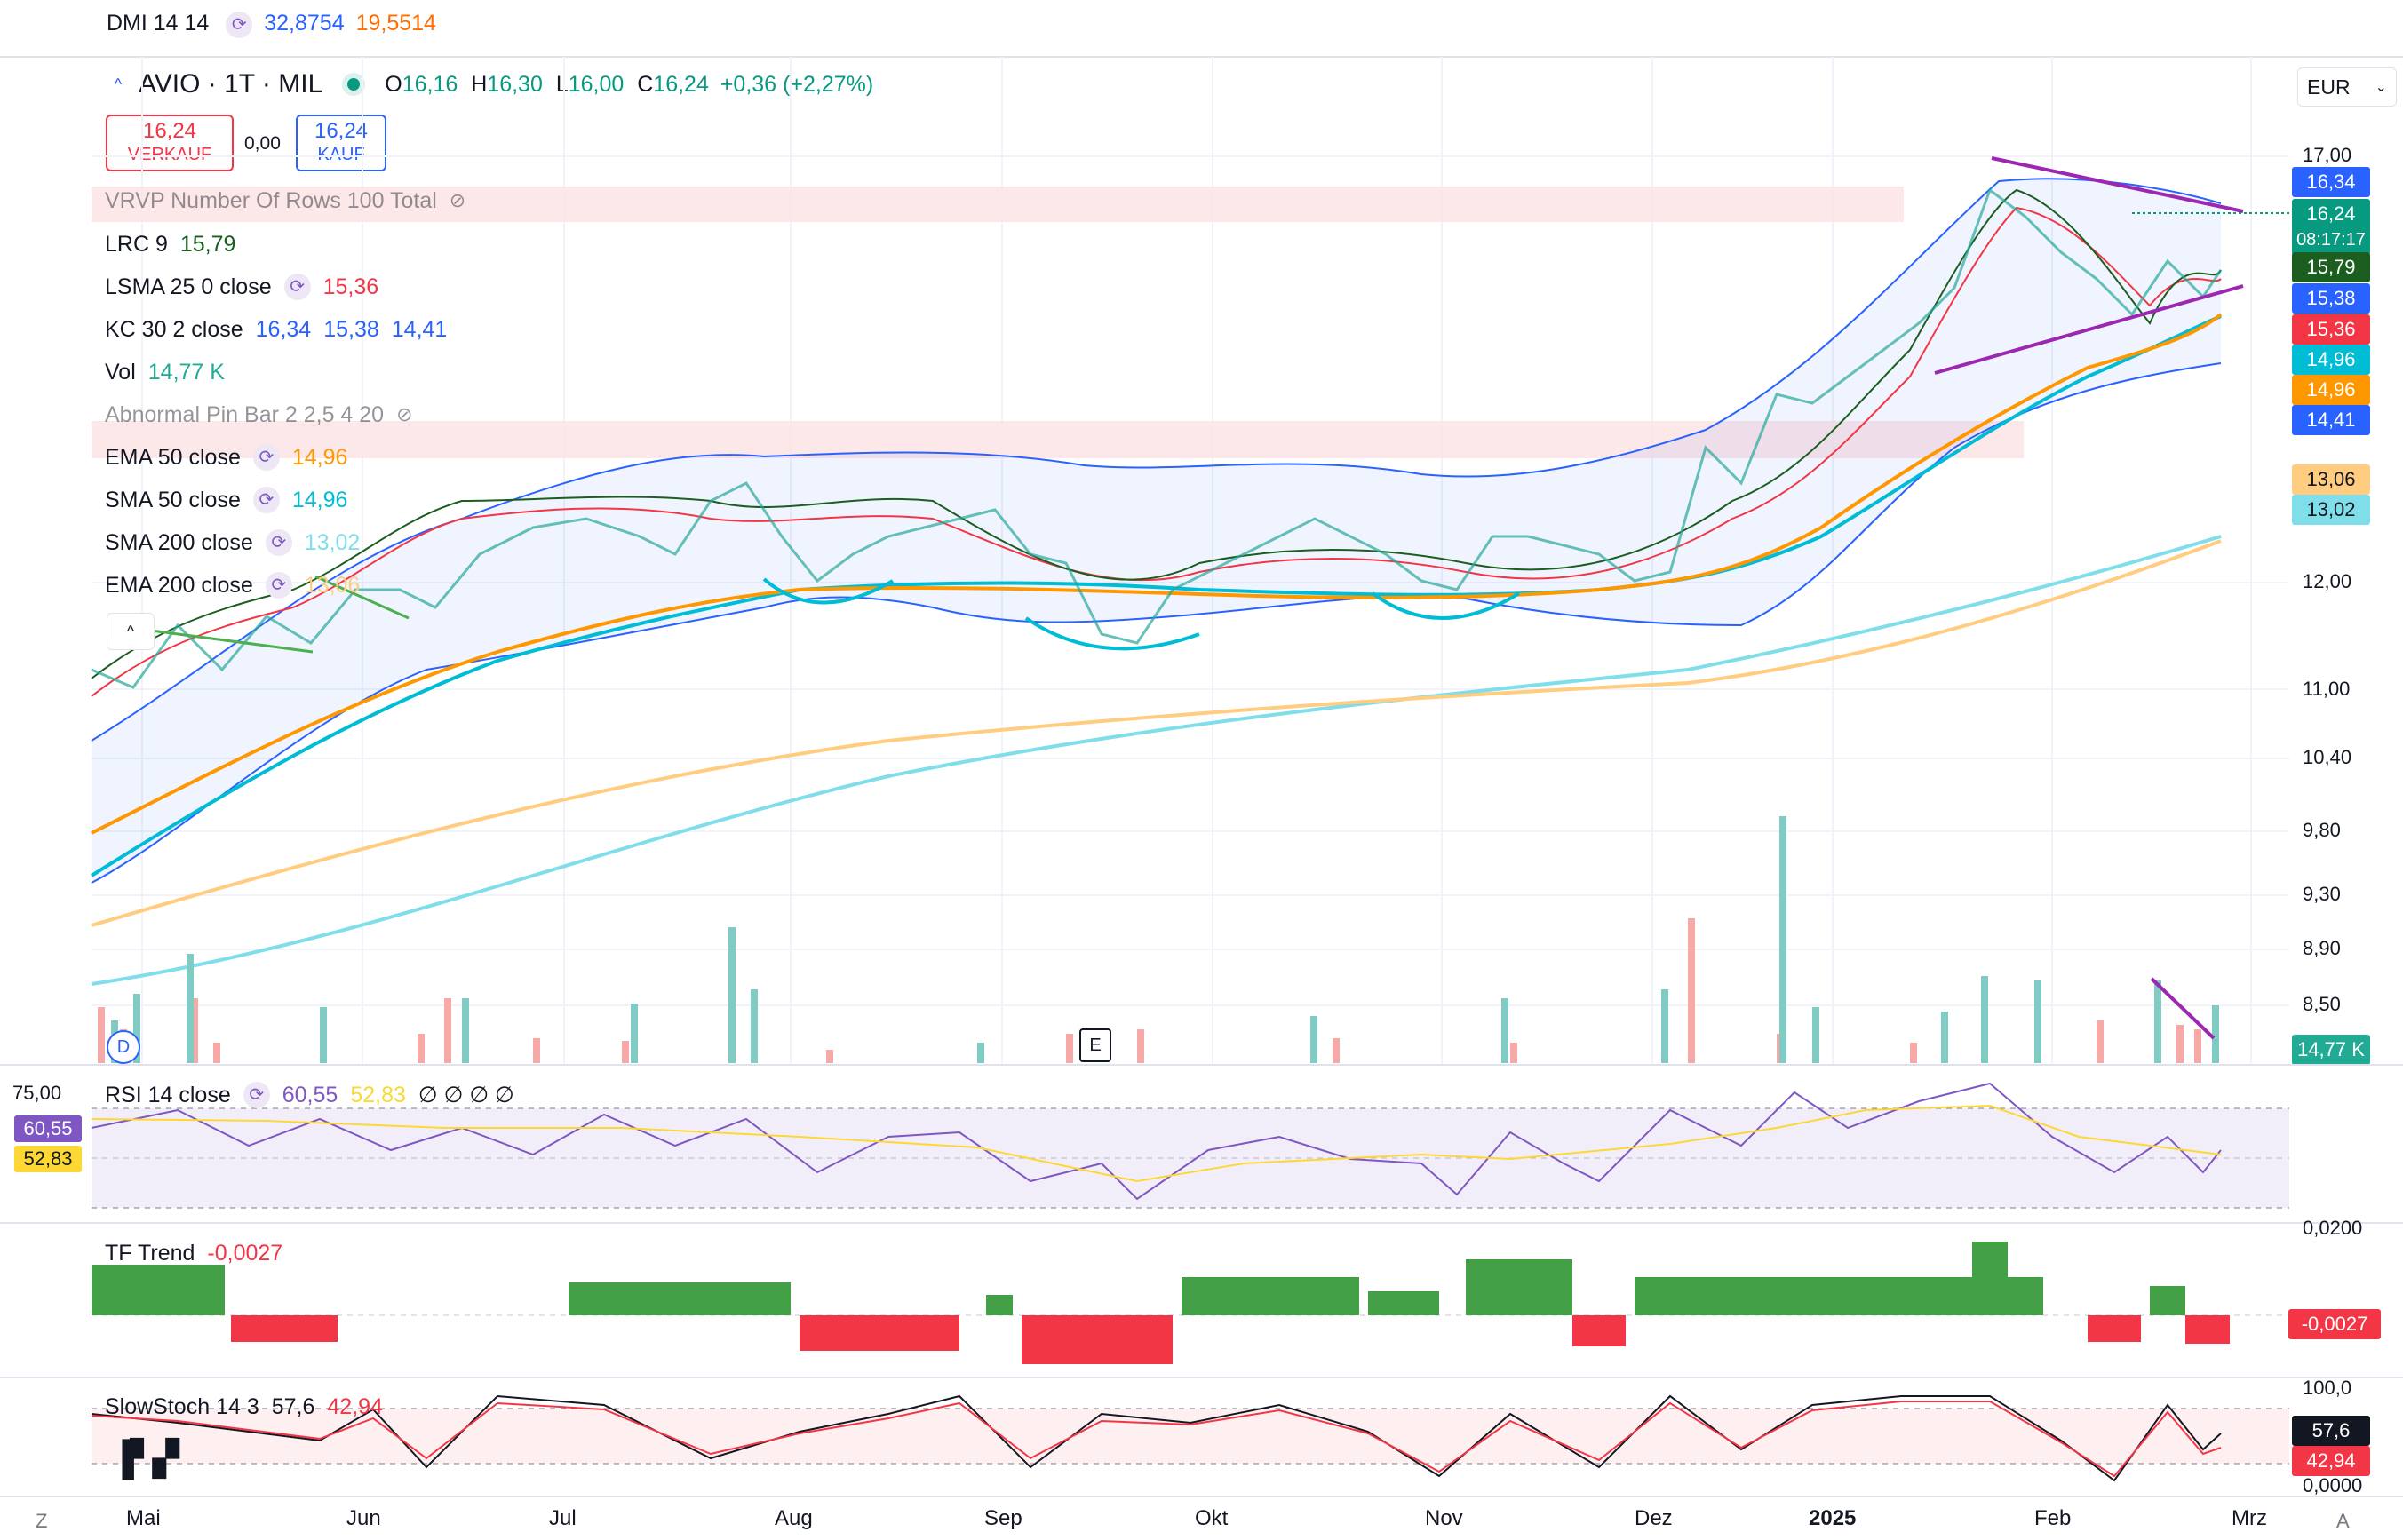  What do you see at coordinates (563, 1518) in the screenshot?
I see `time-axis-label: Jul` at bounding box center [563, 1518].